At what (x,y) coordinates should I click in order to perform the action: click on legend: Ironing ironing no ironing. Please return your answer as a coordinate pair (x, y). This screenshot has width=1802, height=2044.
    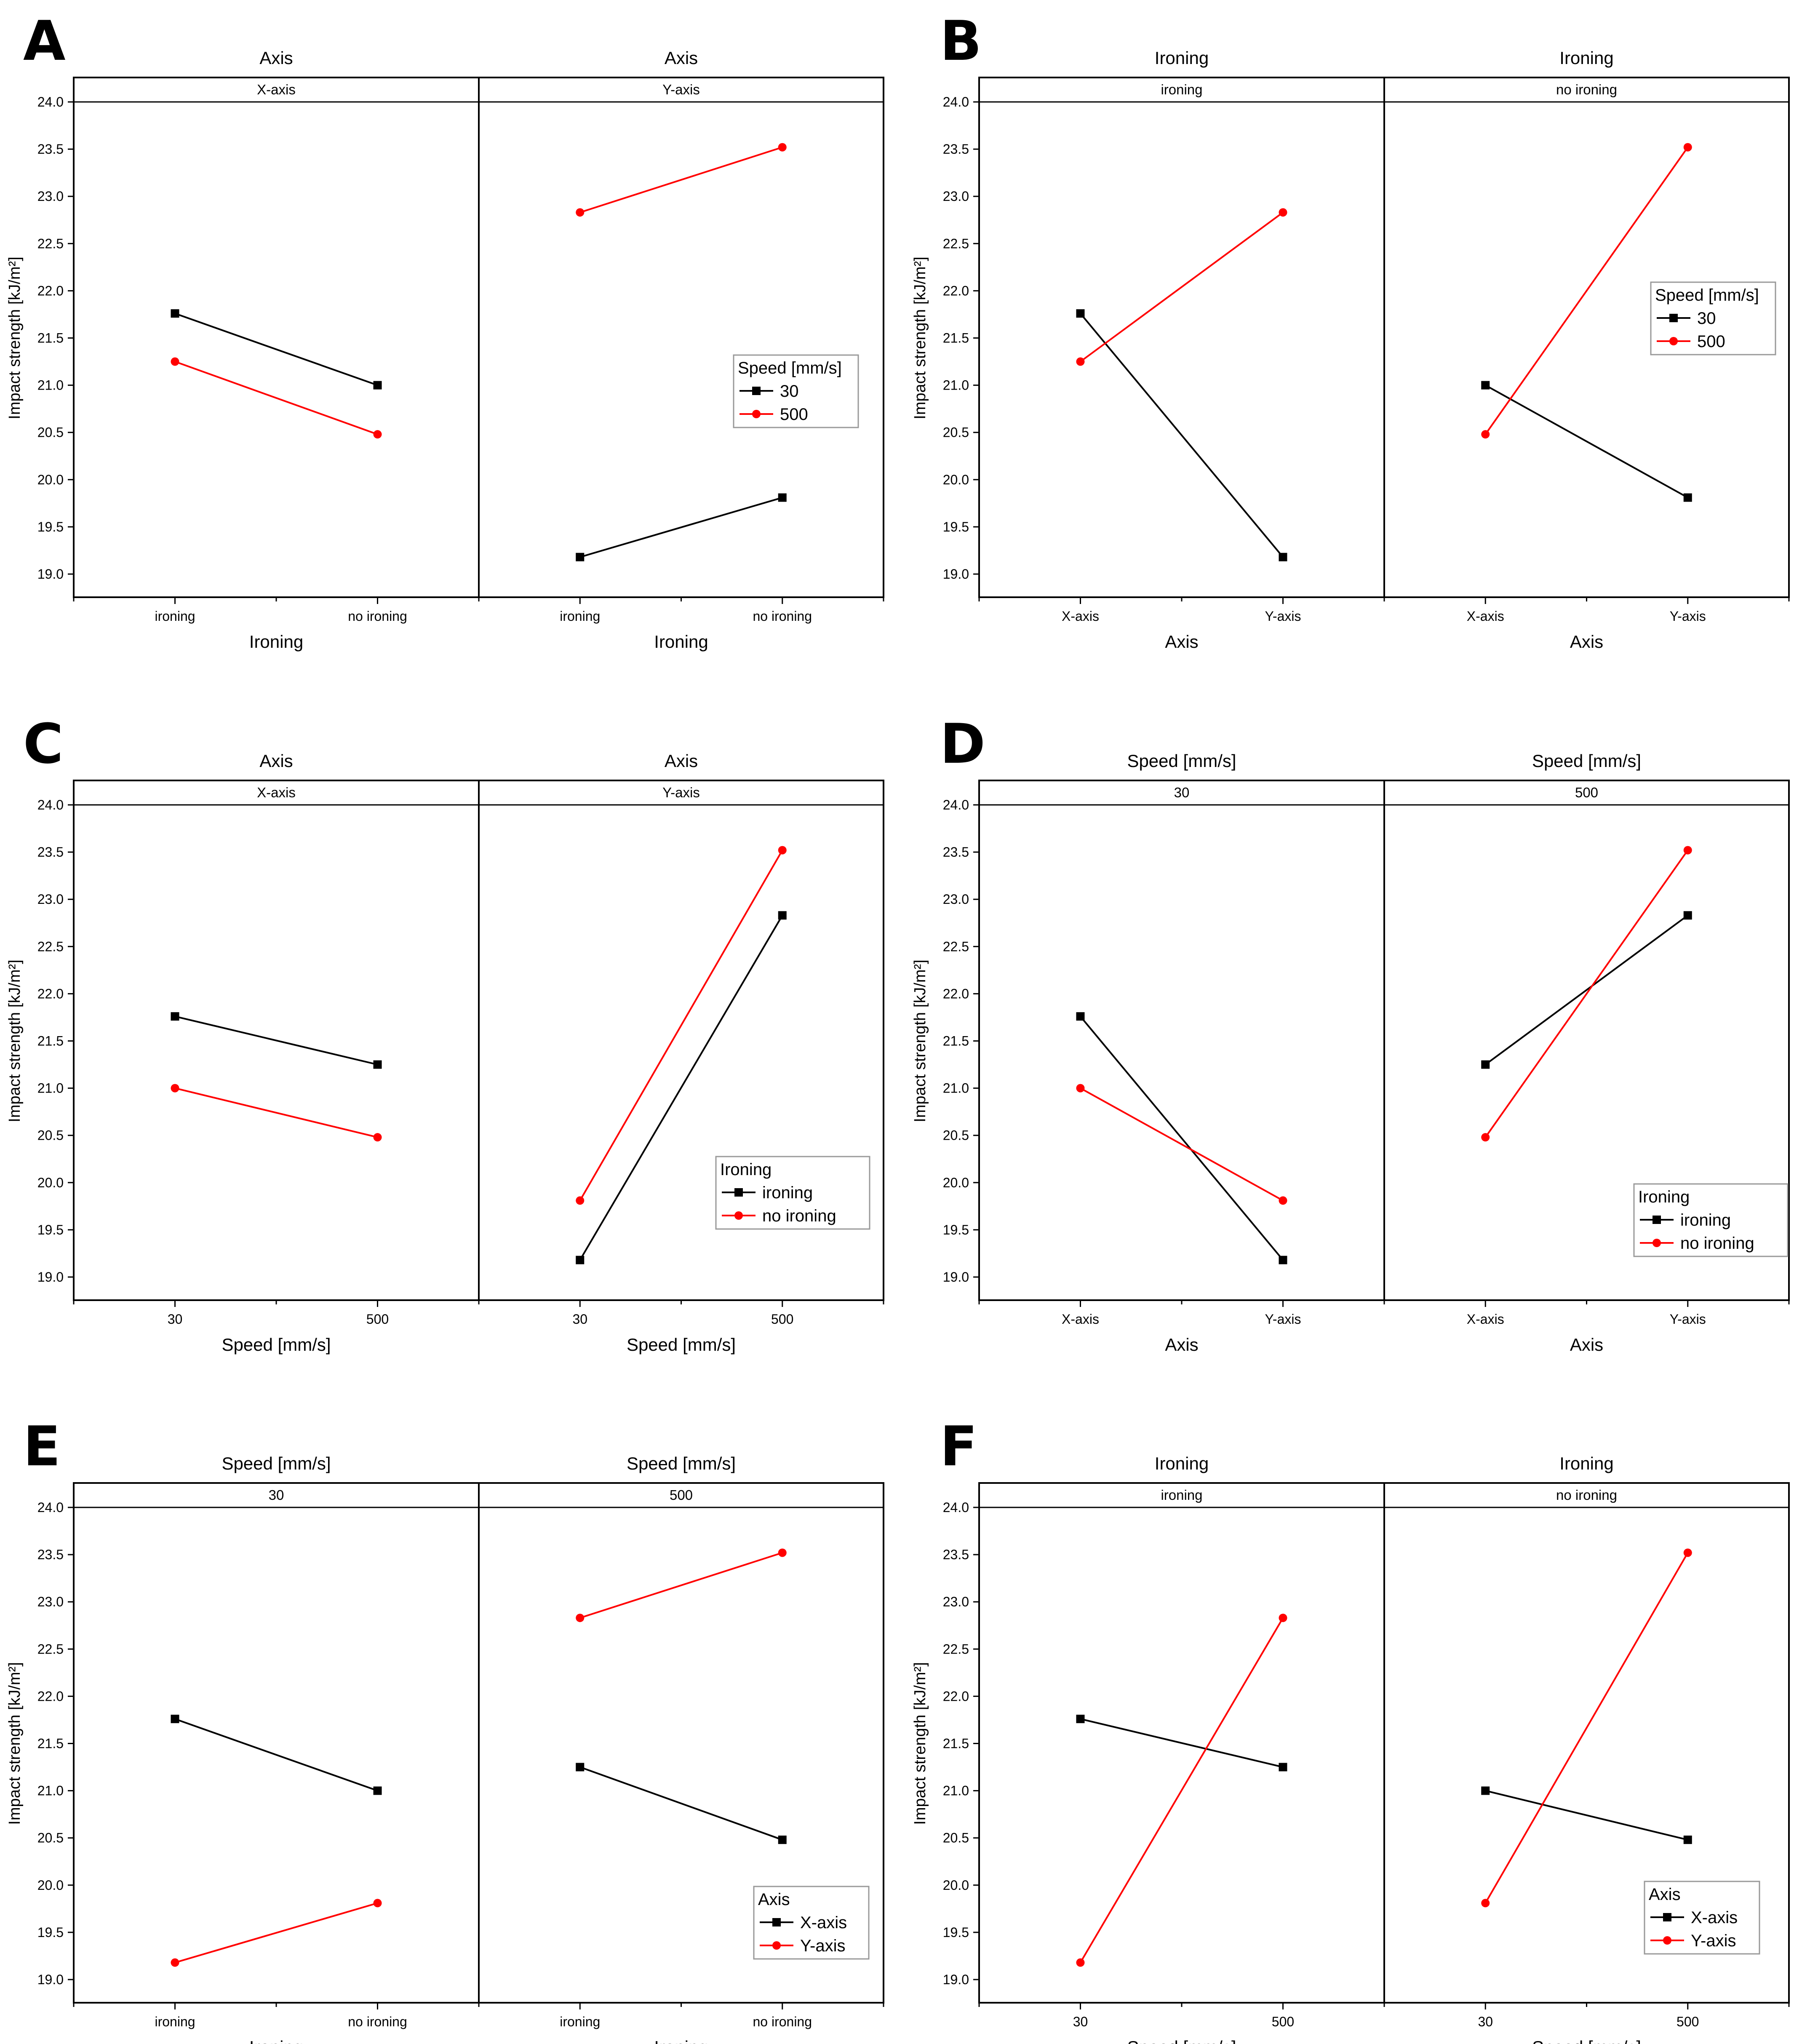
    Looking at the image, I should click on (792, 1193).